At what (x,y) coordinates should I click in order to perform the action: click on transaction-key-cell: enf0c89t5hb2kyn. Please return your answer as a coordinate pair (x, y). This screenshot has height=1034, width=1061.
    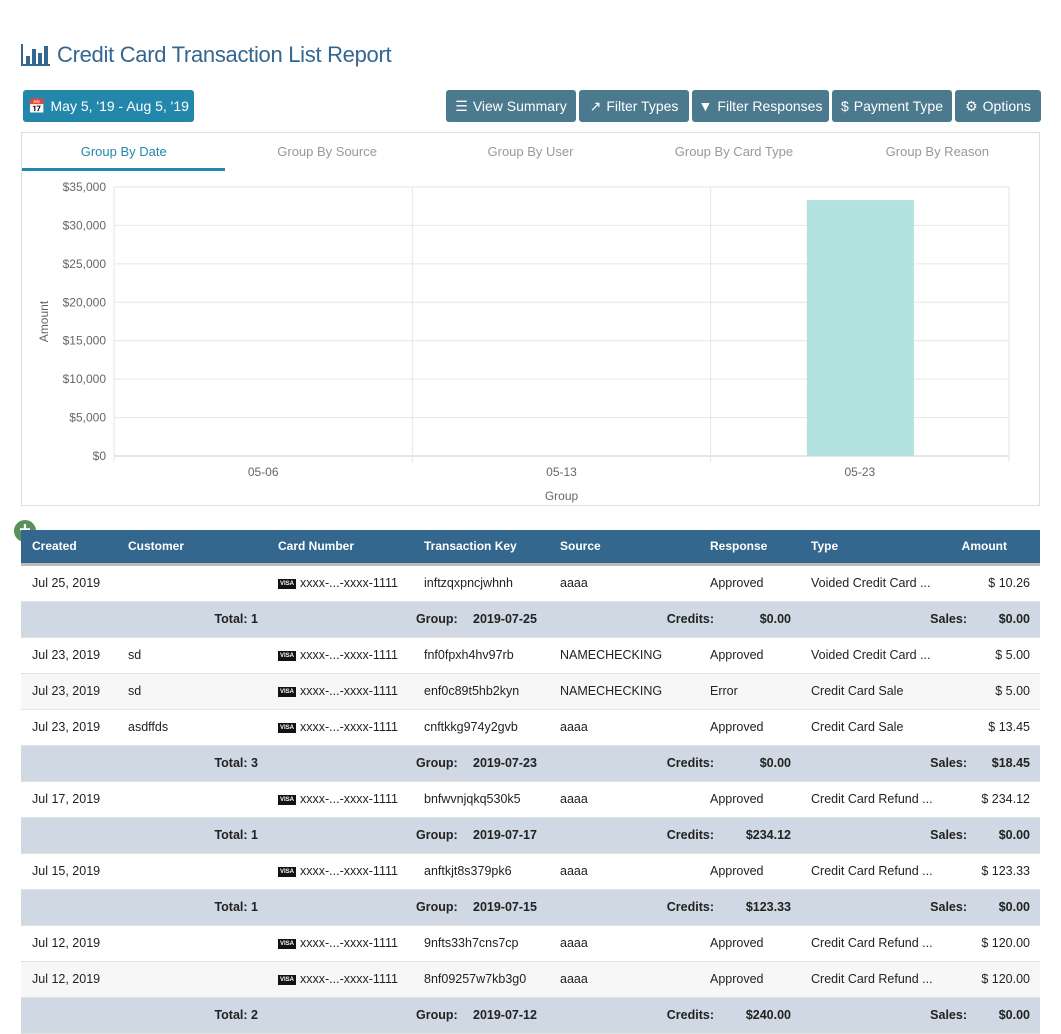
    Looking at the image, I should click on (471, 691).